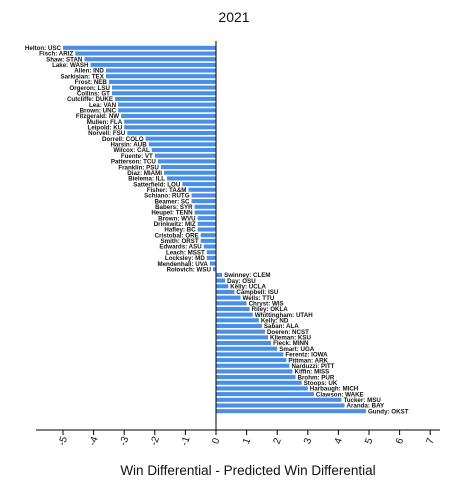 Image resolution: width=474 pixels, height=491 pixels. What do you see at coordinates (281, 326) in the screenshot?
I see `bar-label: Saban: ALA` at bounding box center [281, 326].